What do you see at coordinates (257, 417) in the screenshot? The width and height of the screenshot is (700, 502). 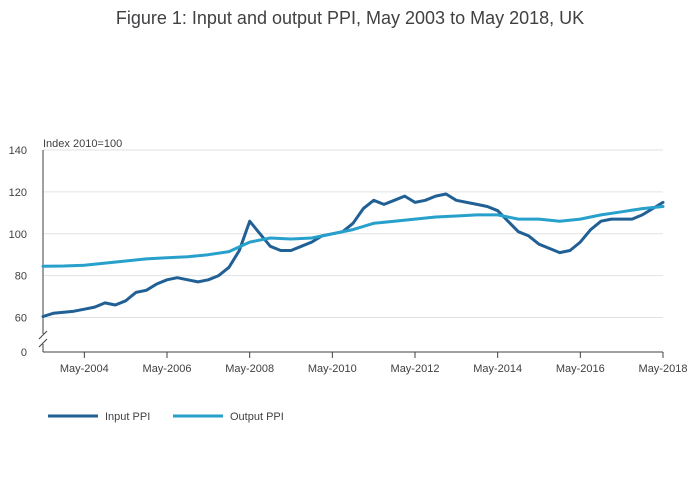 I see `legend-label-output-ppi: Output PPI` at bounding box center [257, 417].